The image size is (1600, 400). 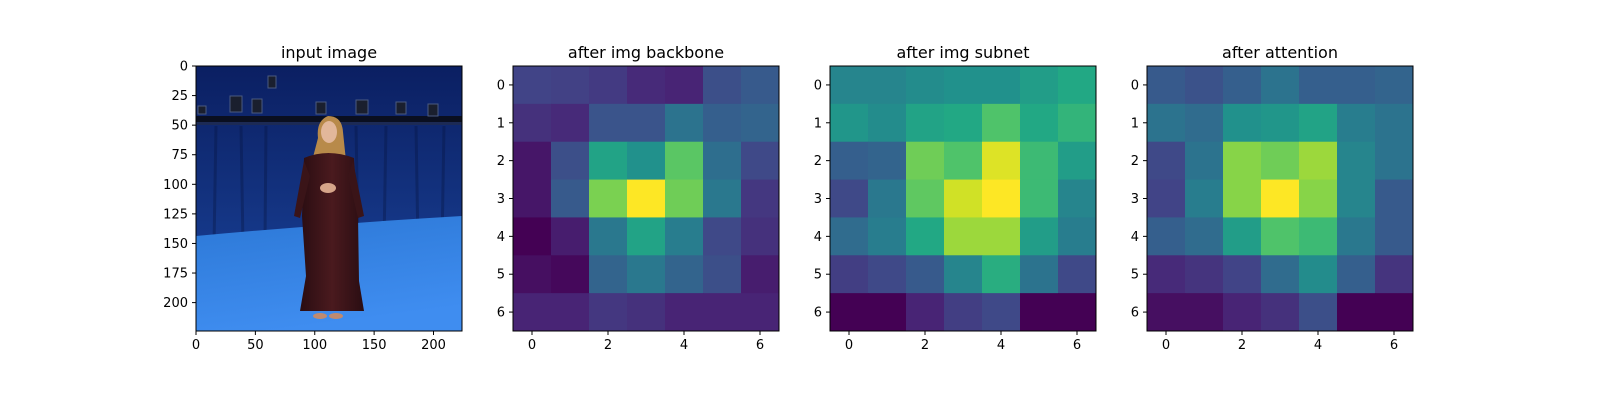 I want to click on y-axis: 0 25 50 75 100 125 150 175 200, so click(x=179, y=185).